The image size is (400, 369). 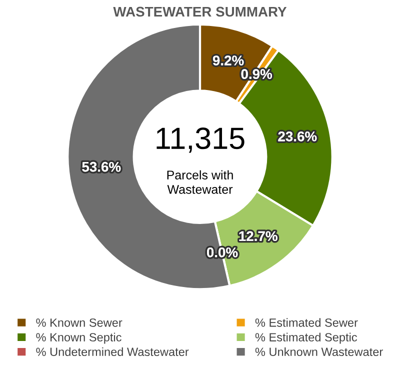 I want to click on legend-label: % Known Sewer, so click(x=79, y=322).